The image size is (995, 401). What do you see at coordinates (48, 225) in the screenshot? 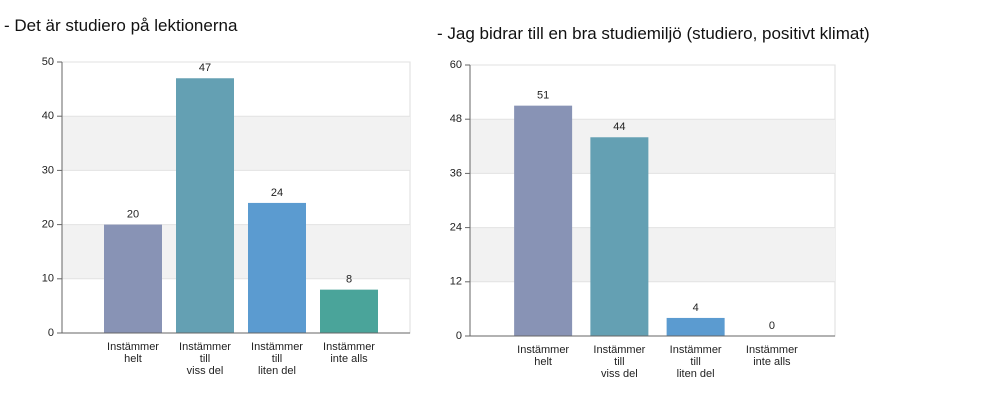
I see `y-tick-label: 20` at bounding box center [48, 225].